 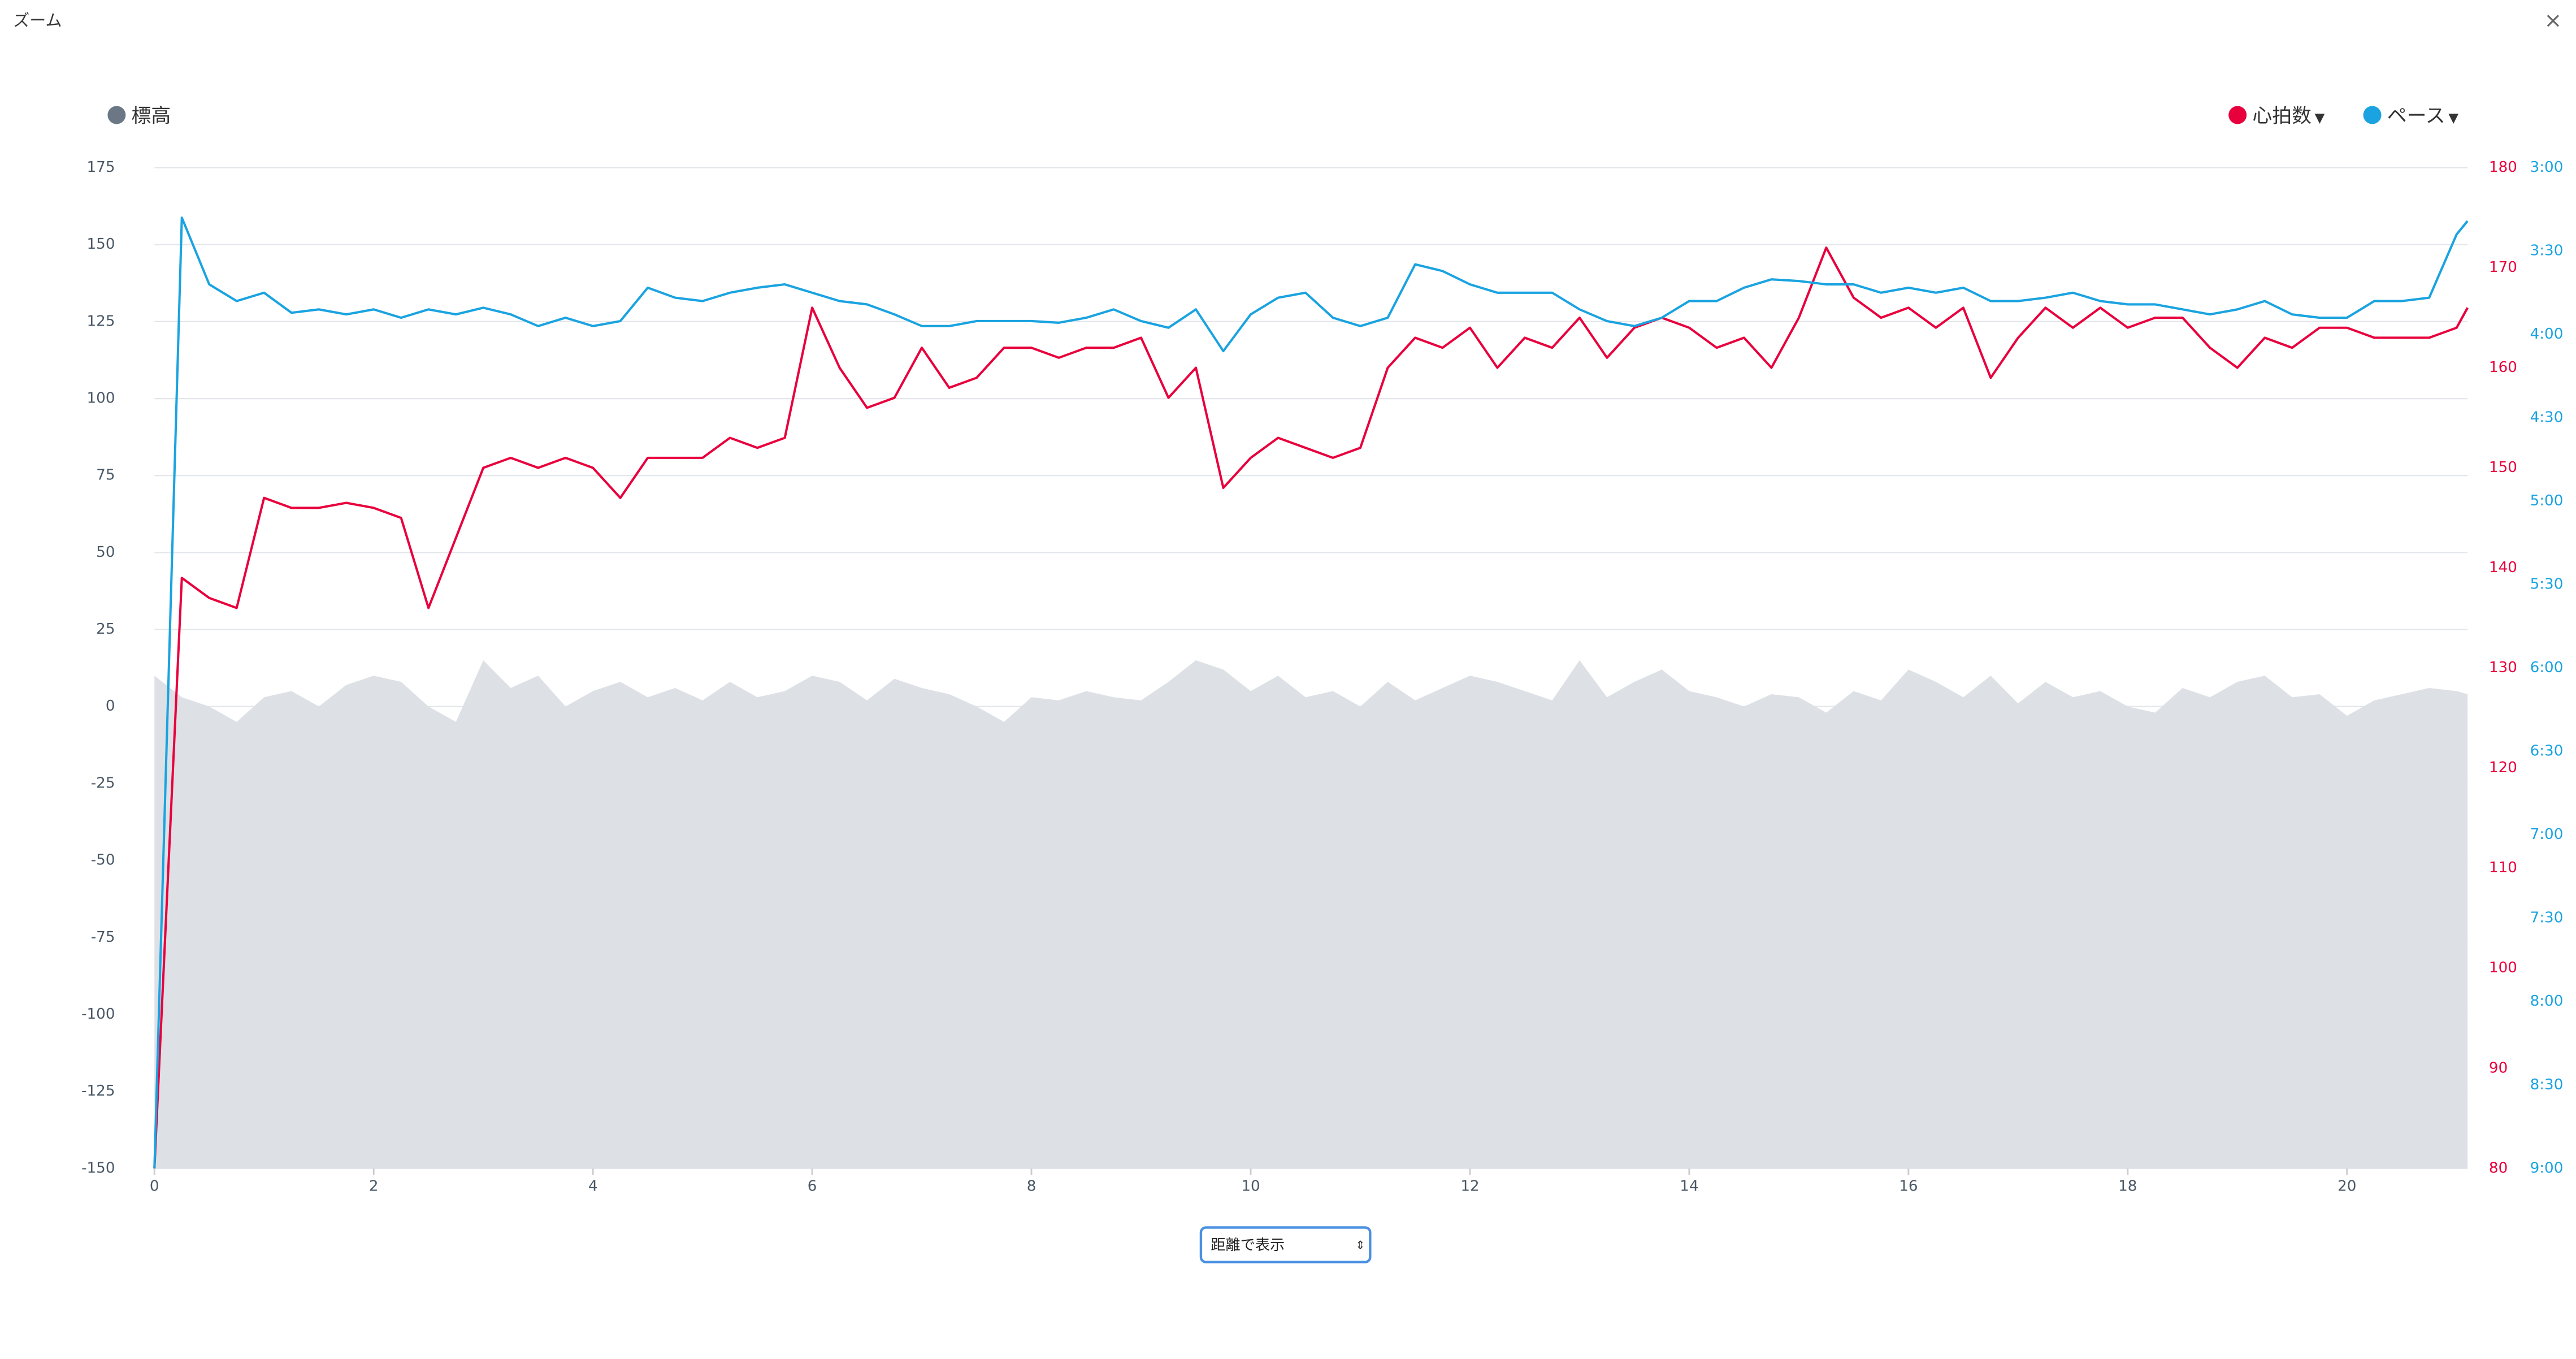 I want to click on y3-tick-label: 8:30, so click(x=2547, y=1084).